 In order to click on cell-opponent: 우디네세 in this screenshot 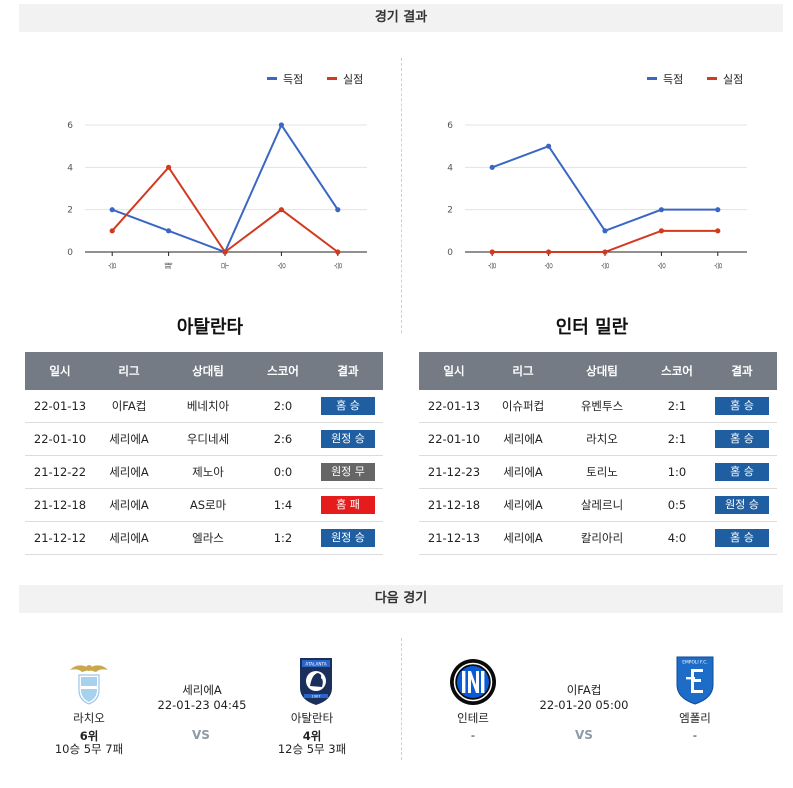, I will do `click(208, 439)`.